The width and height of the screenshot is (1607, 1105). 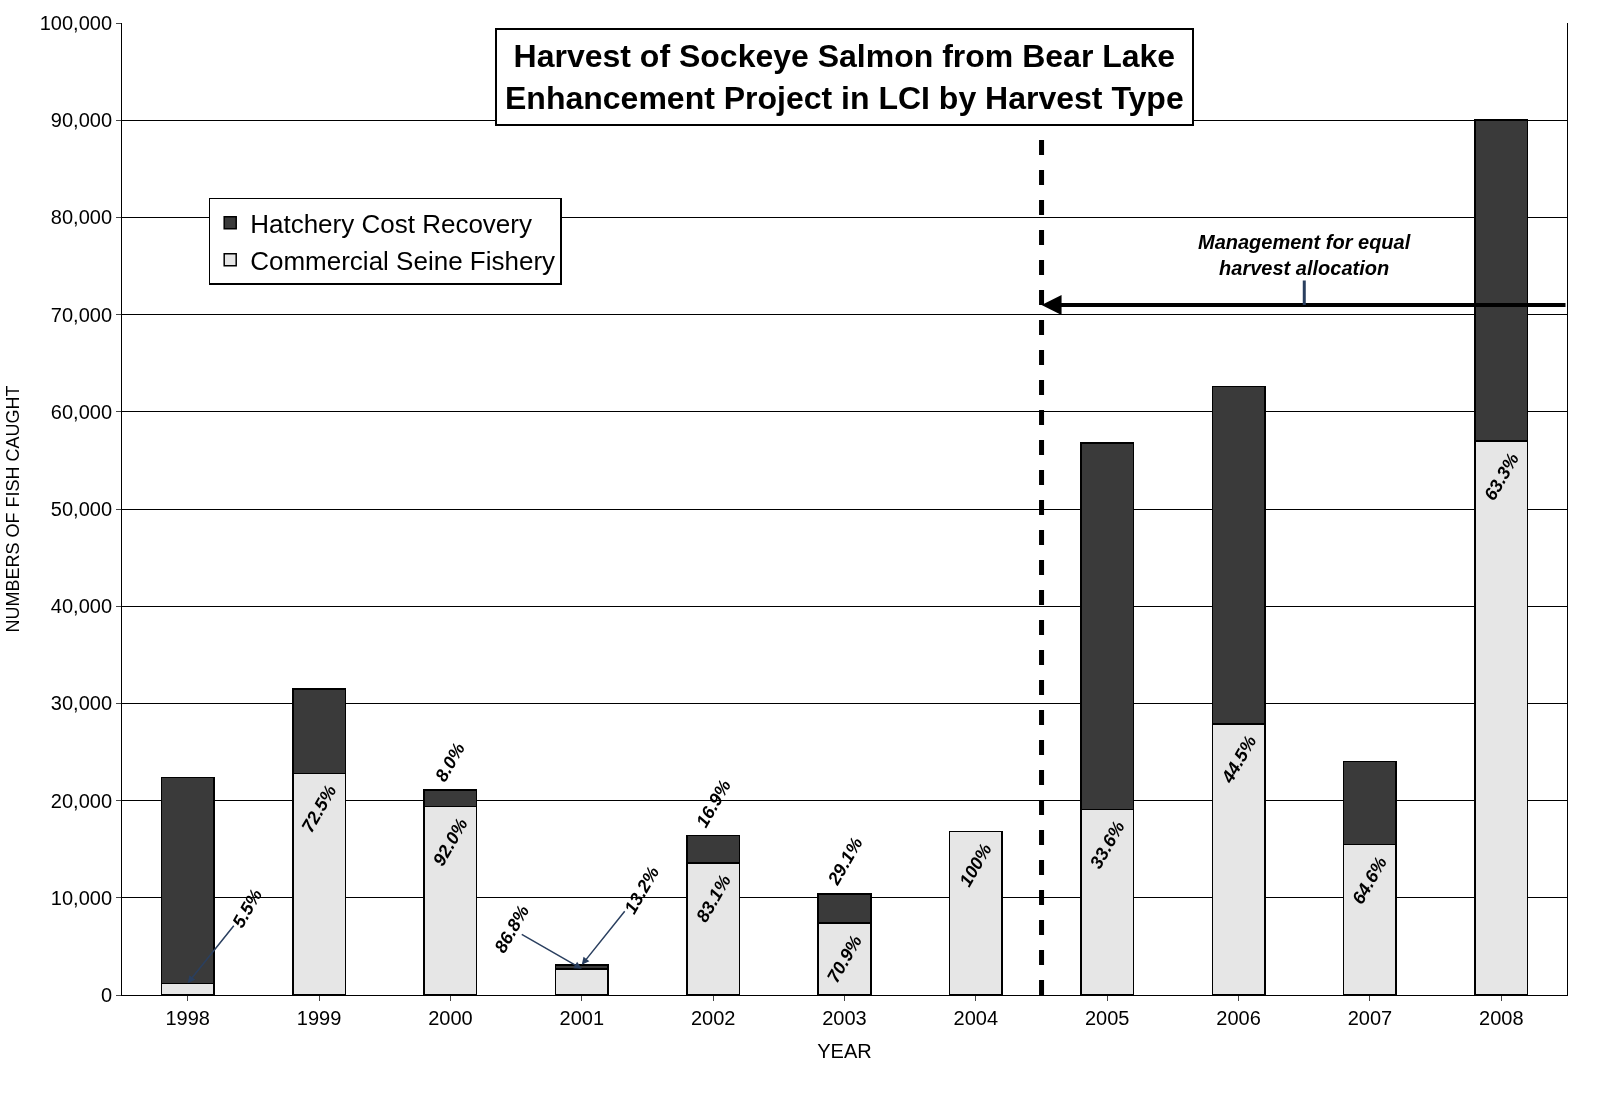 What do you see at coordinates (1370, 1018) in the screenshot?
I see `x-tick-label: 2007` at bounding box center [1370, 1018].